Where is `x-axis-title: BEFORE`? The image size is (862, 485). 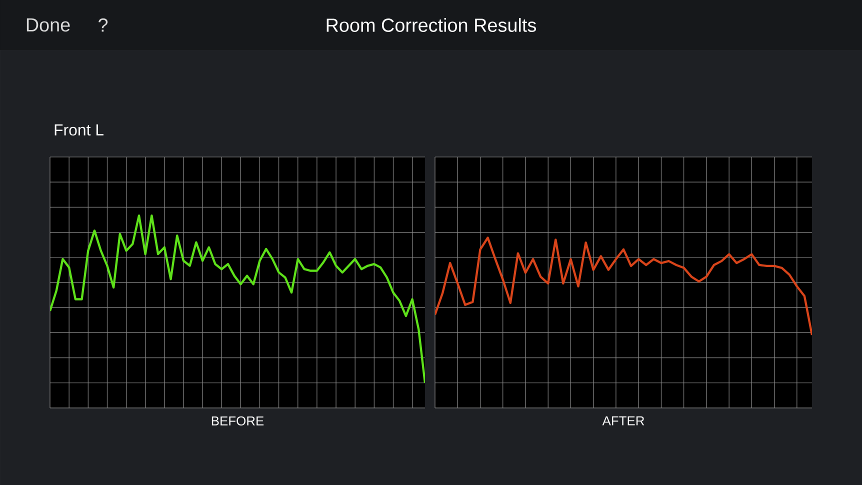
x-axis-title: BEFORE is located at coordinates (238, 421).